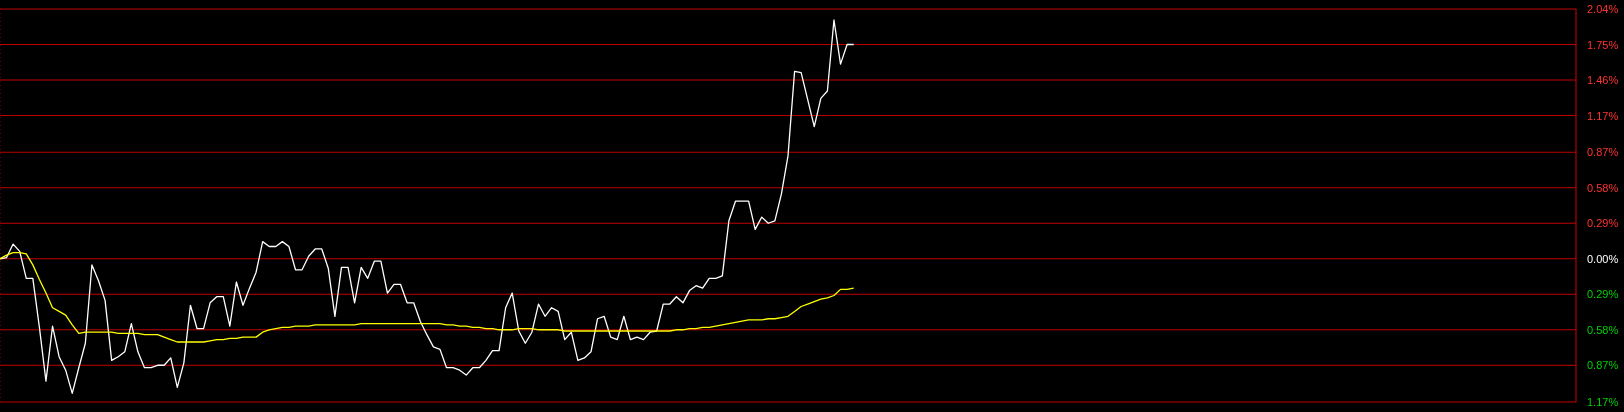  Describe the element at coordinates (1603, 9) in the screenshot. I see `y-tick-label: 2.04%` at that location.